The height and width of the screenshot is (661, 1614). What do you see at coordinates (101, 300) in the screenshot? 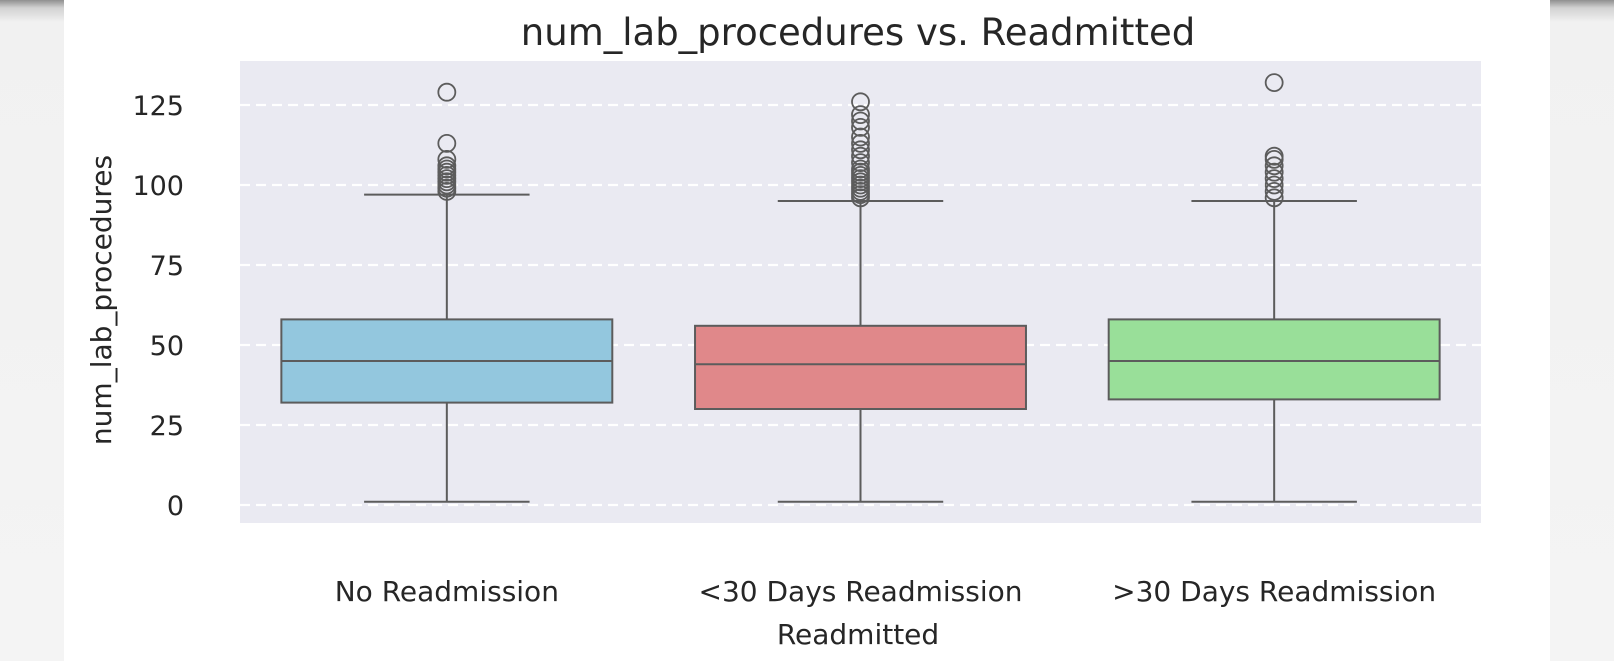
I see `y-axis-label: num_lab_procedures` at bounding box center [101, 300].